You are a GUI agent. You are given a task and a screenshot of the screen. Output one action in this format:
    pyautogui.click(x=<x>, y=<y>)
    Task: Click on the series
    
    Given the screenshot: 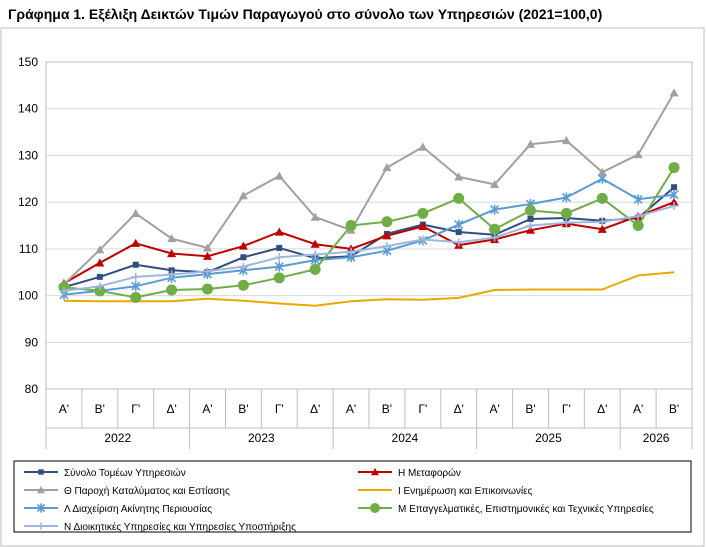 What is the action you would take?
    pyautogui.click(x=369, y=242)
    